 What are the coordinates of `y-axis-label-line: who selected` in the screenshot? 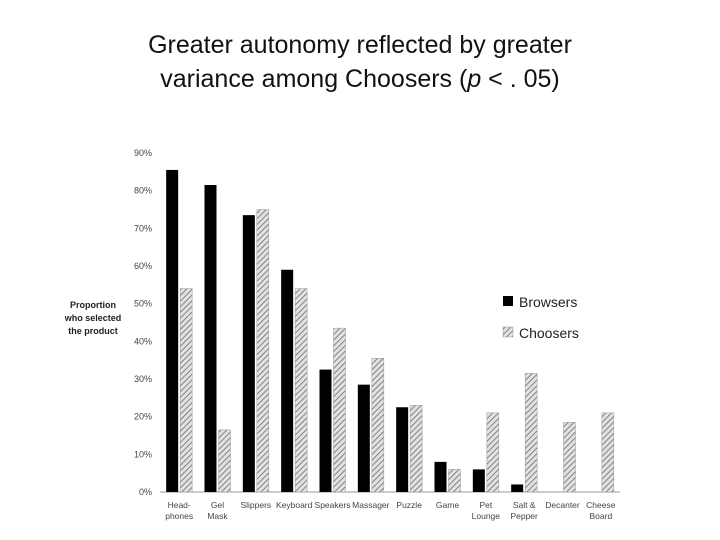 It's located at (93, 318).